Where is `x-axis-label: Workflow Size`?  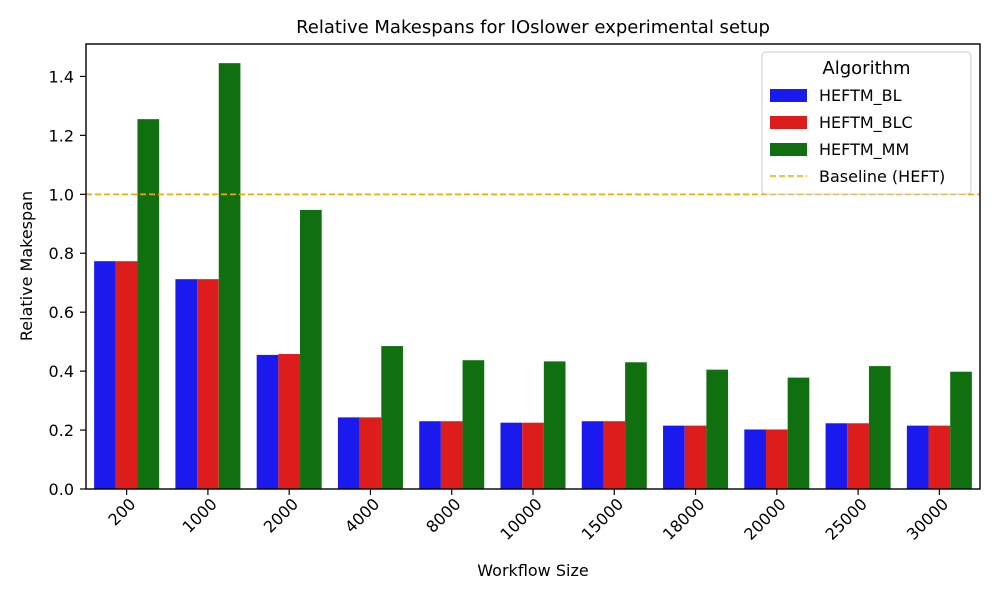 x-axis-label: Workflow Size is located at coordinates (532, 570).